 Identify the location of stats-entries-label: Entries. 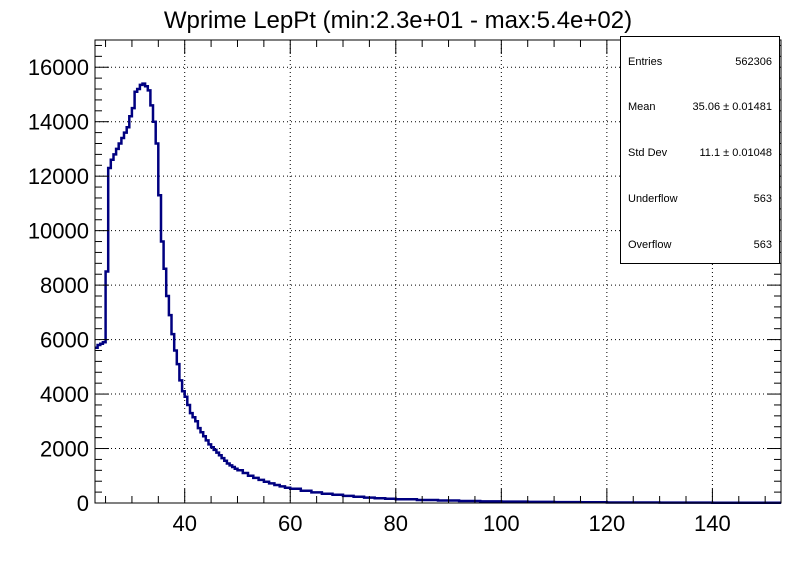
(645, 62).